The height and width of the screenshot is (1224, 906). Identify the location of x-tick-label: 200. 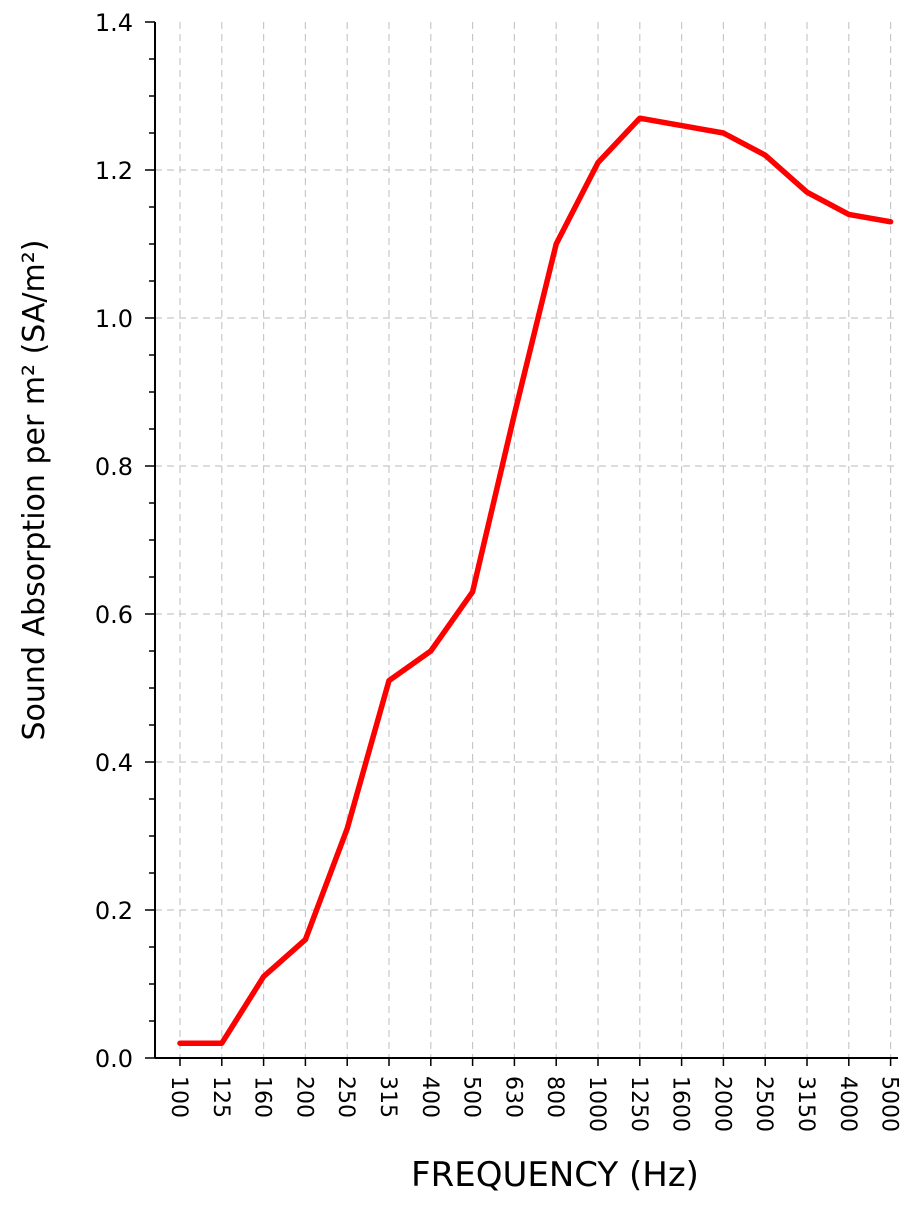
(303, 1097).